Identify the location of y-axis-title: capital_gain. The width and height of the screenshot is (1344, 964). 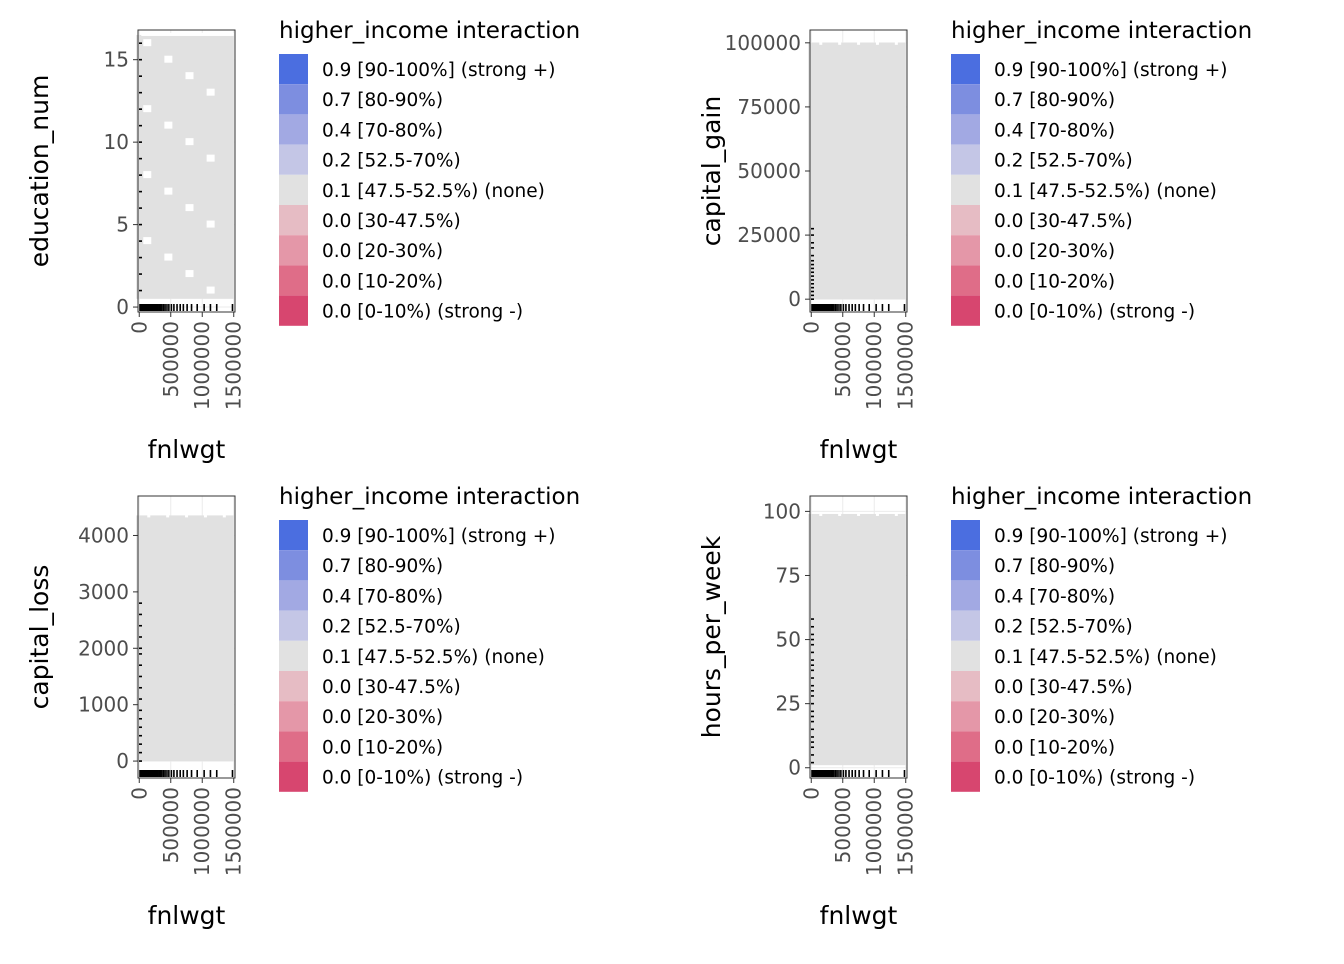
(711, 171).